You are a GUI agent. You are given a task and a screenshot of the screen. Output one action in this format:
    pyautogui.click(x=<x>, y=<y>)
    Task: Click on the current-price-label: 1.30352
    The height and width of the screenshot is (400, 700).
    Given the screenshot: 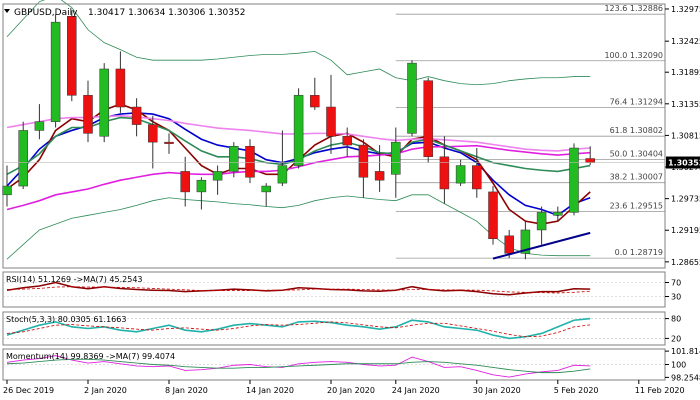 What is the action you would take?
    pyautogui.click(x=684, y=163)
    